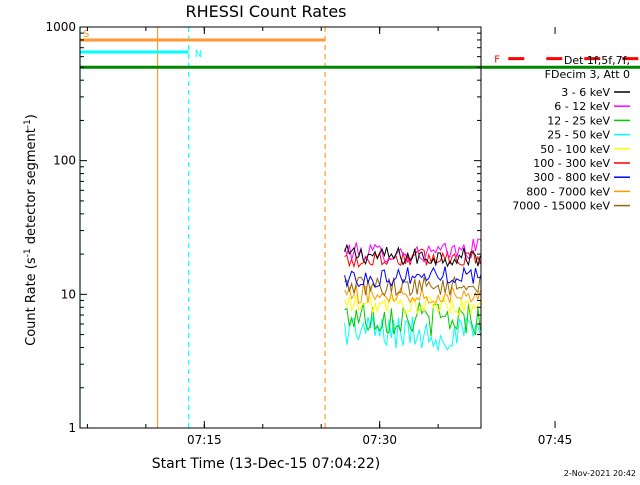  I want to click on flag-bar-label: S, so click(86, 34).